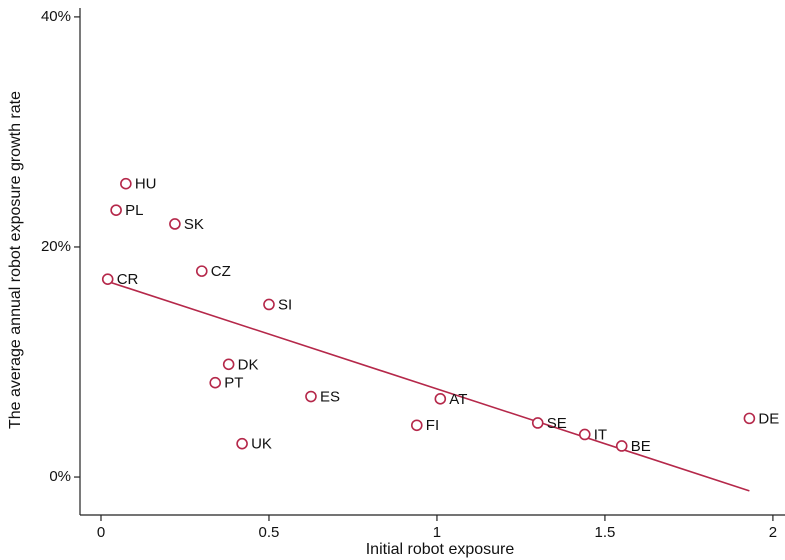  Describe the element at coordinates (768, 418) in the screenshot. I see `point-label: DE` at that location.